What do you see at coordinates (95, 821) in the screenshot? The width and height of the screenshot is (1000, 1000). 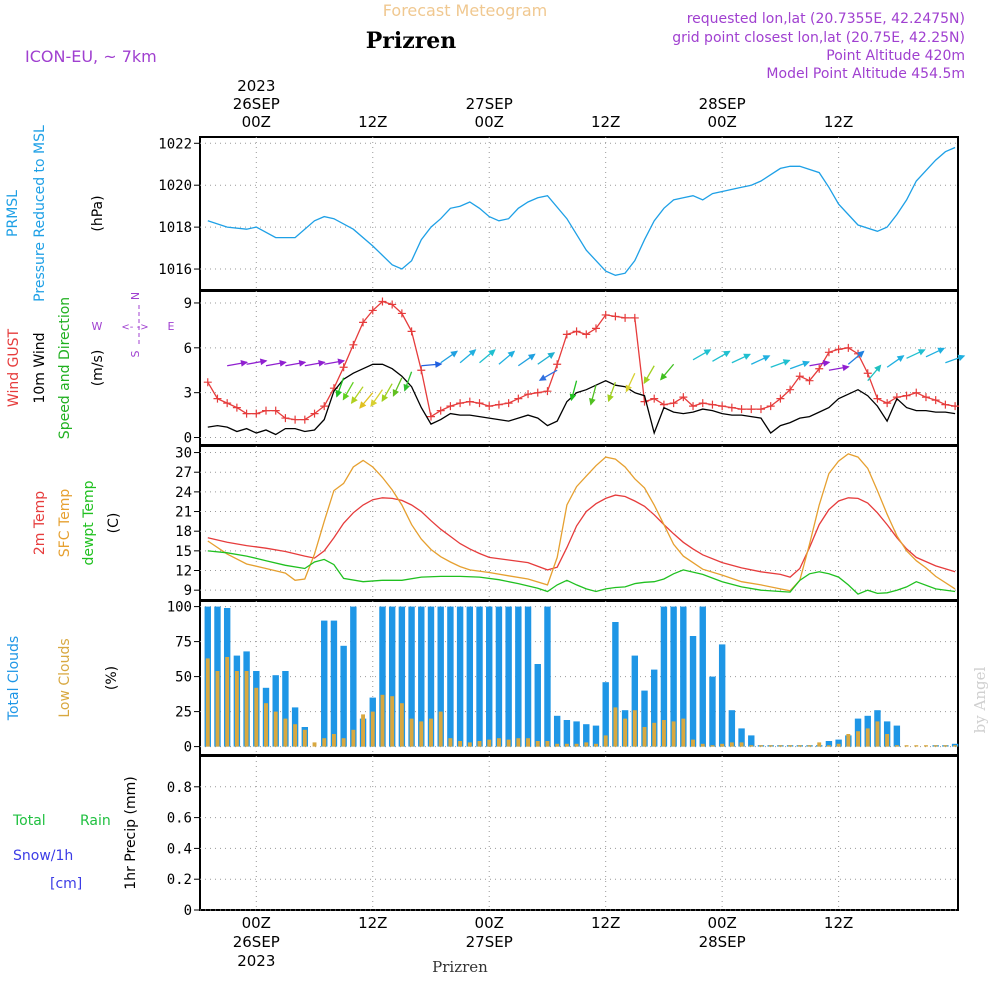 I see `legend-rain: Rain` at bounding box center [95, 821].